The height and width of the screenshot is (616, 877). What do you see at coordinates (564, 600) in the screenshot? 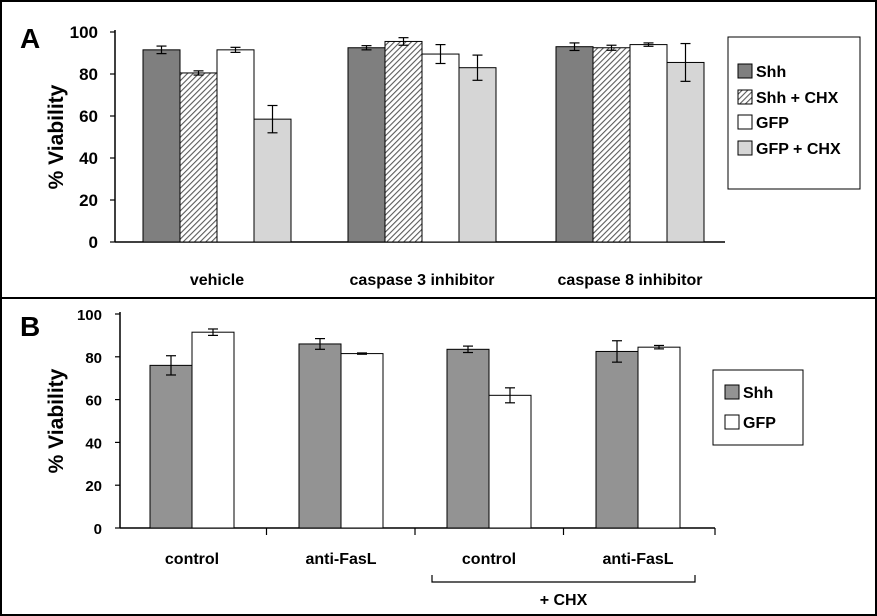
I see `group-bracket-label: + CHX` at bounding box center [564, 600].